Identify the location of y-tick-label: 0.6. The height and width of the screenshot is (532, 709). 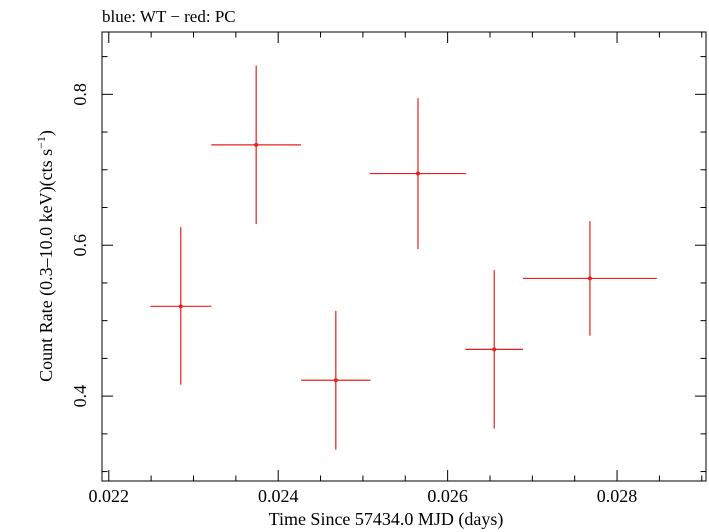
(80, 245).